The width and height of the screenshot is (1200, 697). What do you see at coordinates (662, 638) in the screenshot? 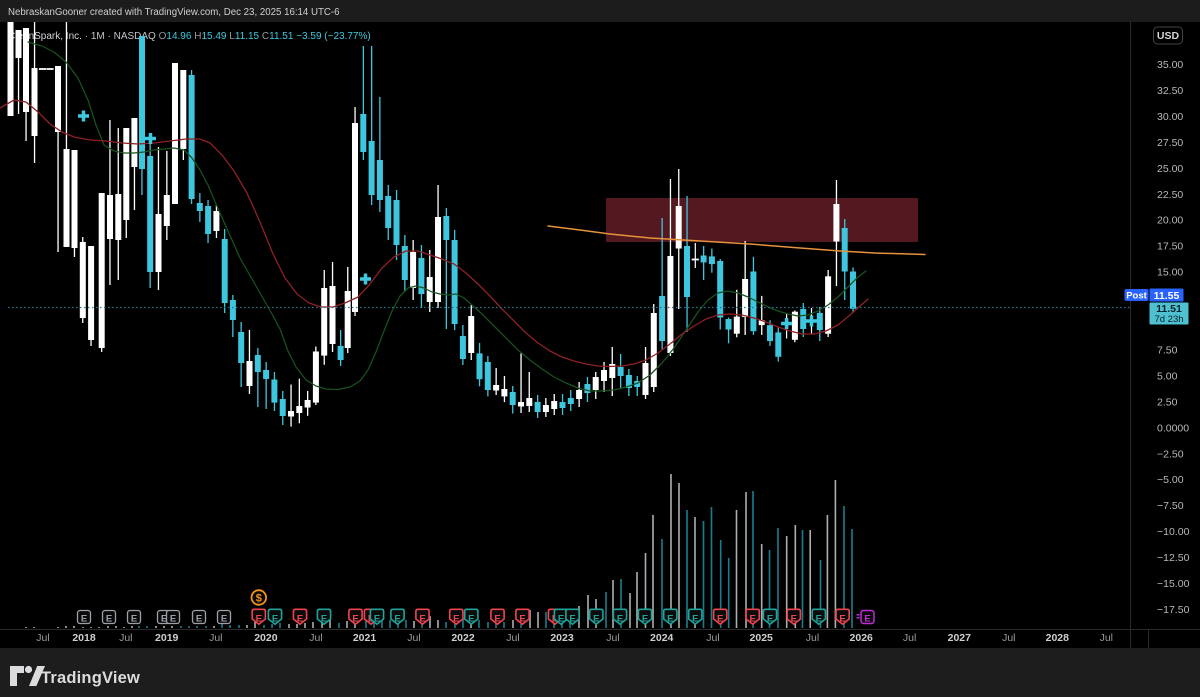
I see `svg-text: 2024` at bounding box center [662, 638].